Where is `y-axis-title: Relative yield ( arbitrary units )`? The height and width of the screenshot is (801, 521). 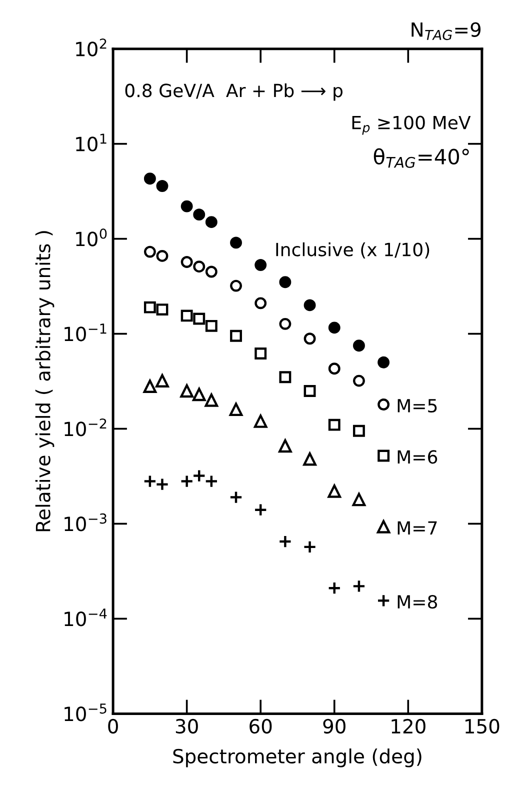 y-axis-title: Relative yield ( arbitrary units ) is located at coordinates (44, 381).